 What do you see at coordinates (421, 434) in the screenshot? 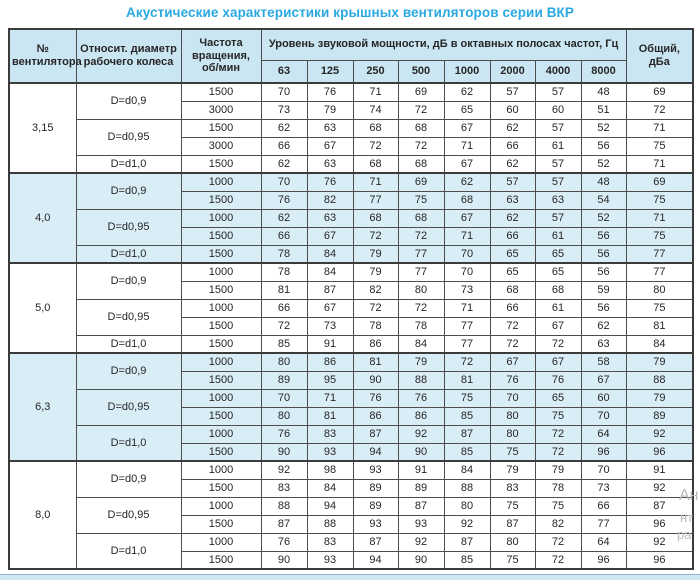
I see `spl-value-cell: 92` at bounding box center [421, 434].